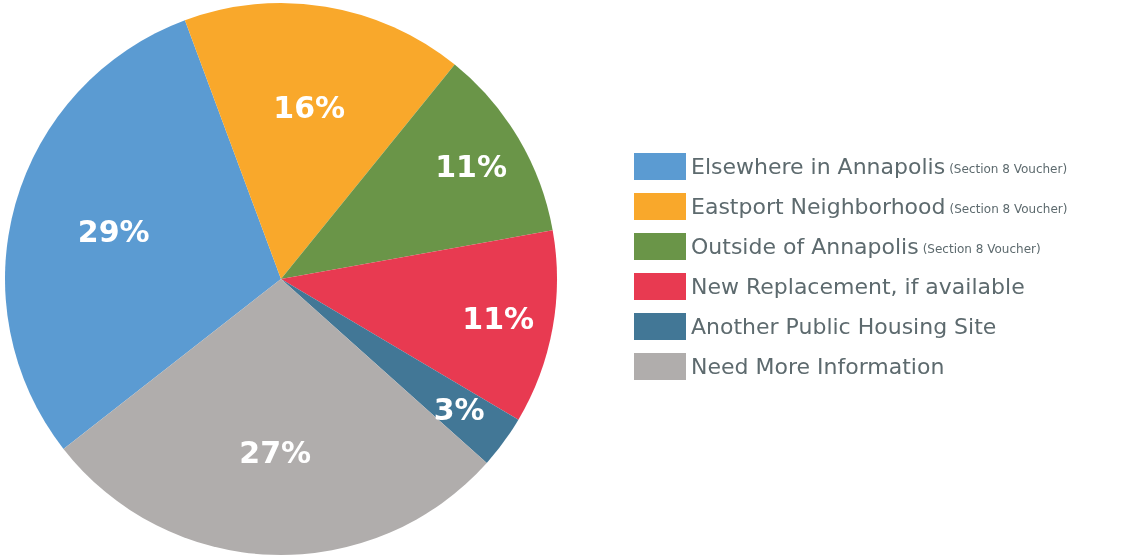 This screenshot has height=556, width=1143. What do you see at coordinates (866, 246) in the screenshot?
I see `legend-label: Outside of Annapolis (Section 8 Voucher)` at bounding box center [866, 246].